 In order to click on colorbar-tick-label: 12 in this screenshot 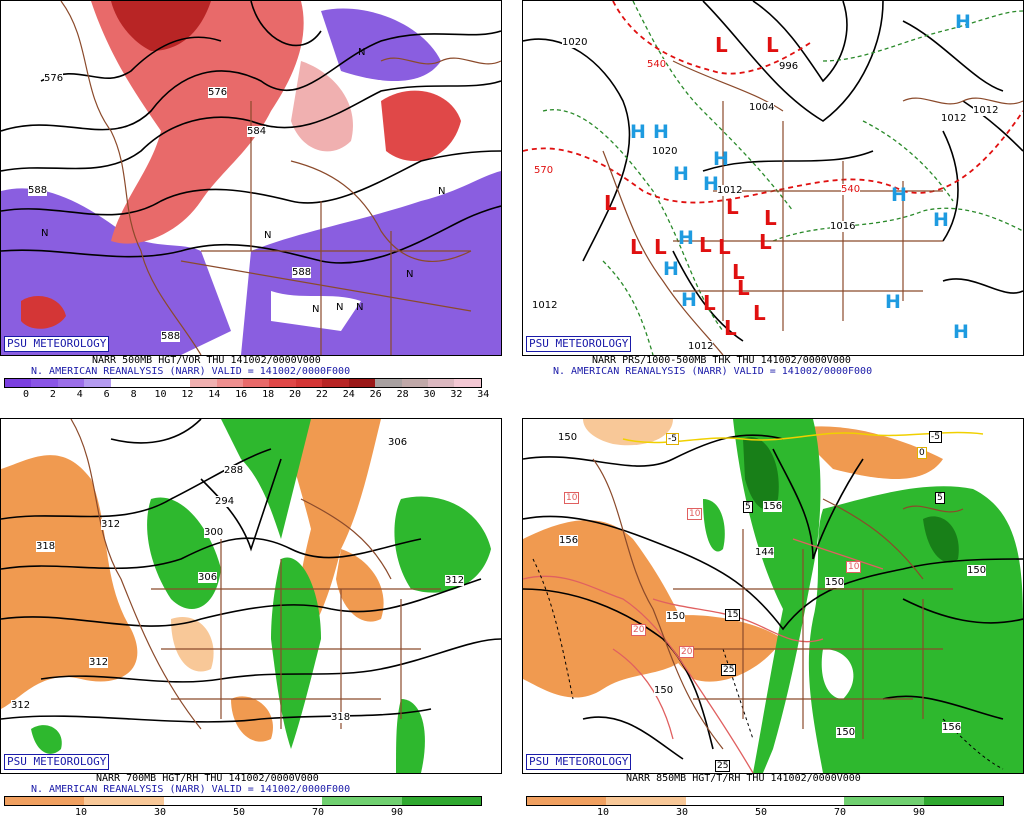, I will do `click(187, 394)`.